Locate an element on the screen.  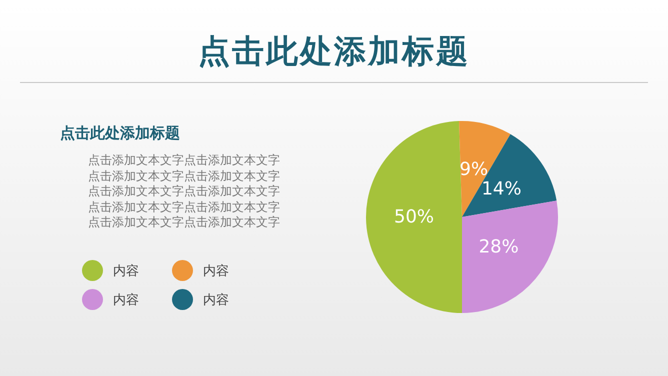
data-label: 14% is located at coordinates (501, 189).